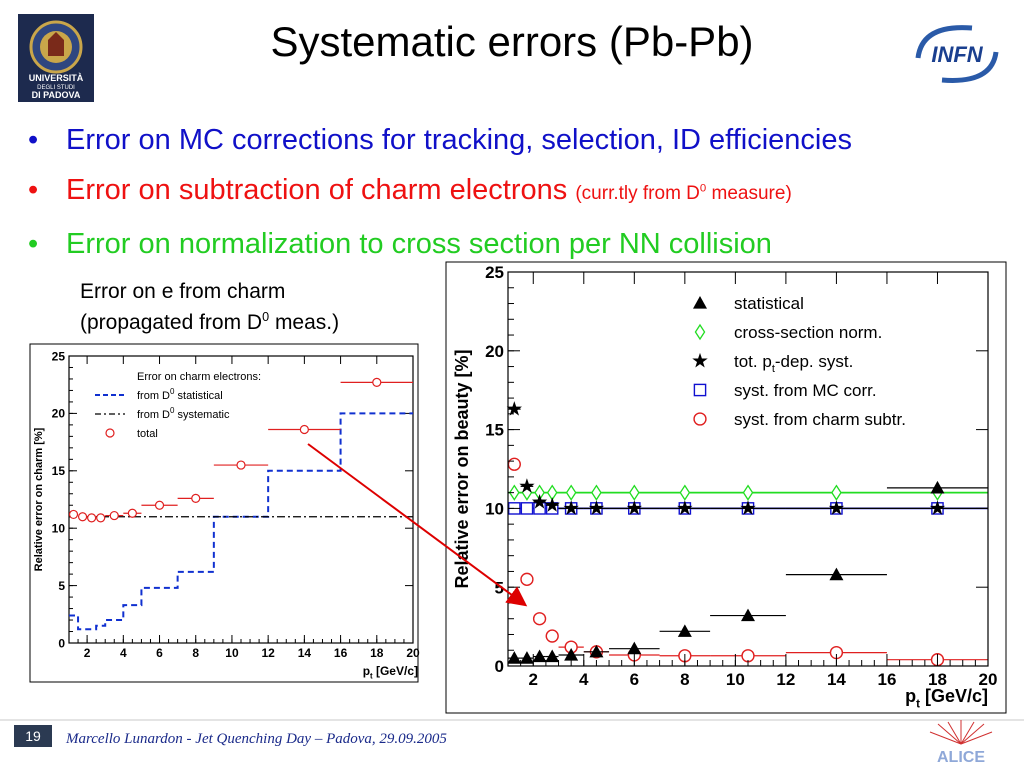  I want to click on legend-entry: syst. from MC corr., so click(805, 390).